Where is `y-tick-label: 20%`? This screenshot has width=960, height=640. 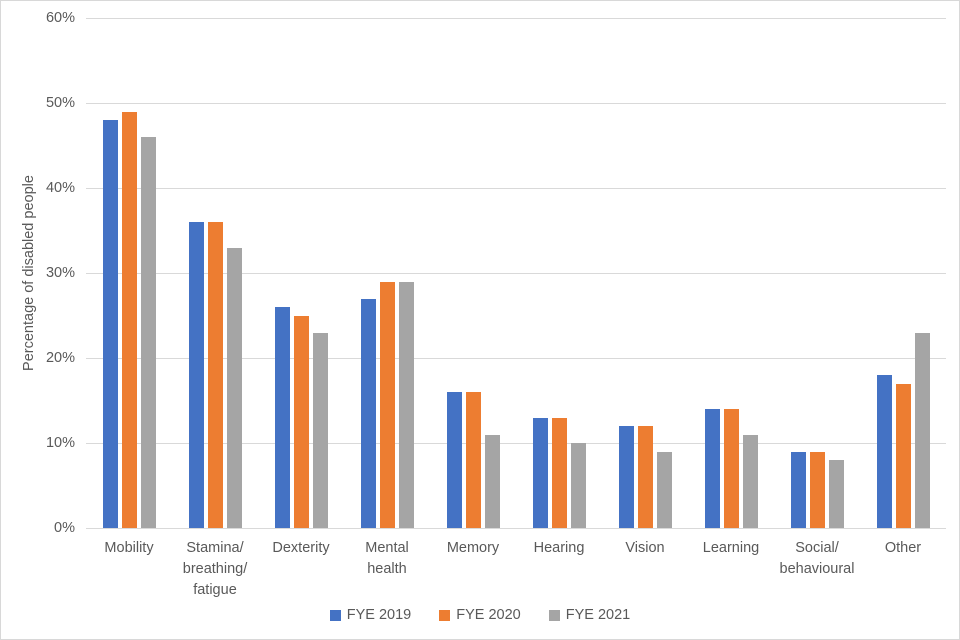
y-tick-label: 20% is located at coordinates (60, 358).